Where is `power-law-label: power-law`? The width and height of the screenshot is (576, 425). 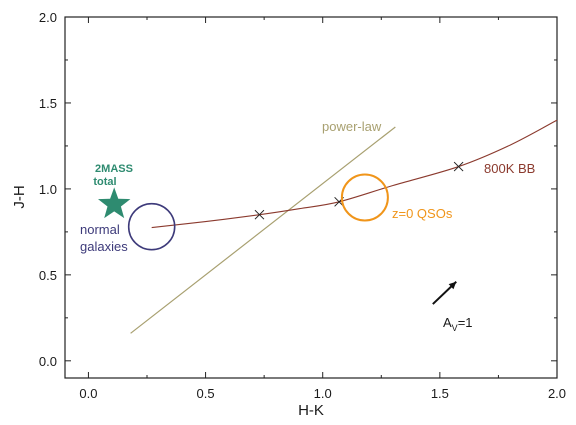 power-law-label: power-law is located at coordinates (352, 126).